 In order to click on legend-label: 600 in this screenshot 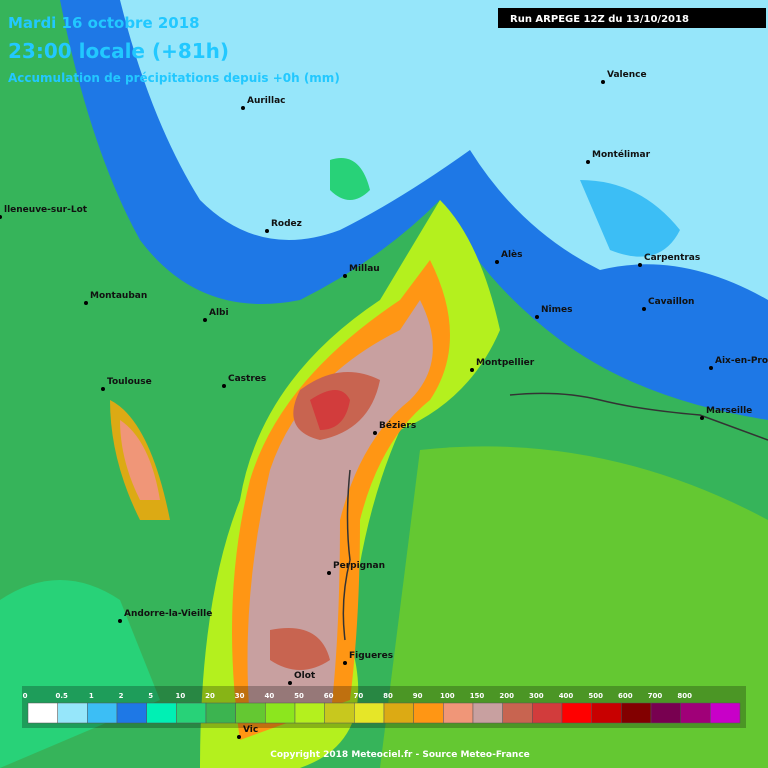, I will do `click(625, 696)`.